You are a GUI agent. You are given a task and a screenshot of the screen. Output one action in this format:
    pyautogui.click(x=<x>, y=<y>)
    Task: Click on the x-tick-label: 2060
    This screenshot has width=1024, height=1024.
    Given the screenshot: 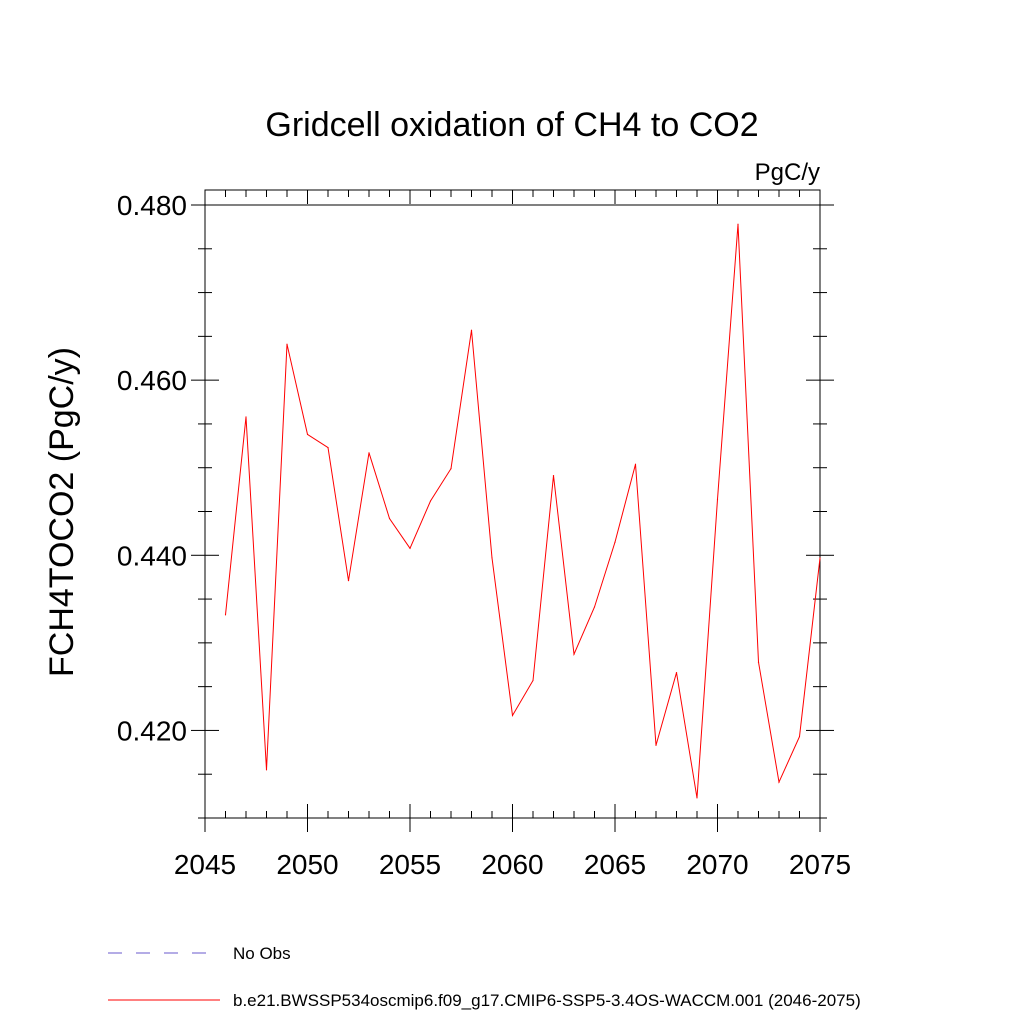 What is the action you would take?
    pyautogui.click(x=512, y=864)
    